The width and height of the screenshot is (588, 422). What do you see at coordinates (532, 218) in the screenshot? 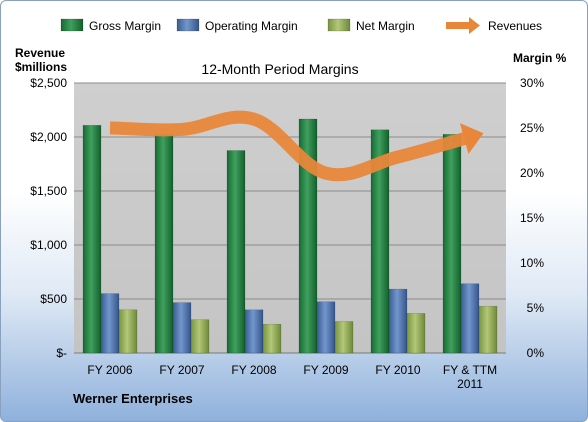
I see `right-tick-label: 15%` at bounding box center [532, 218].